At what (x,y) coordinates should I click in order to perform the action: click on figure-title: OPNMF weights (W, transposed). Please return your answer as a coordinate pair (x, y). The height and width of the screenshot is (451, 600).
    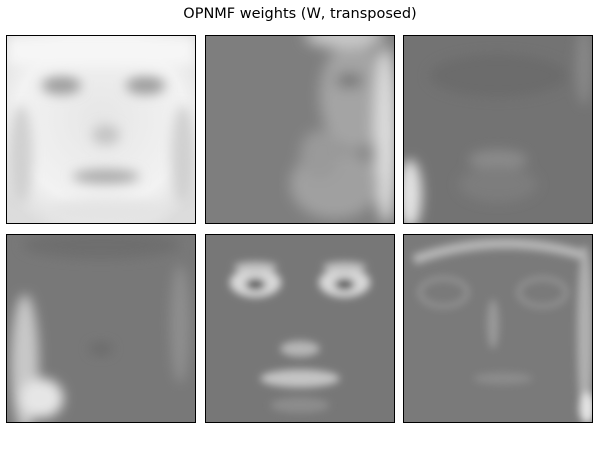
    Looking at the image, I should click on (300, 14).